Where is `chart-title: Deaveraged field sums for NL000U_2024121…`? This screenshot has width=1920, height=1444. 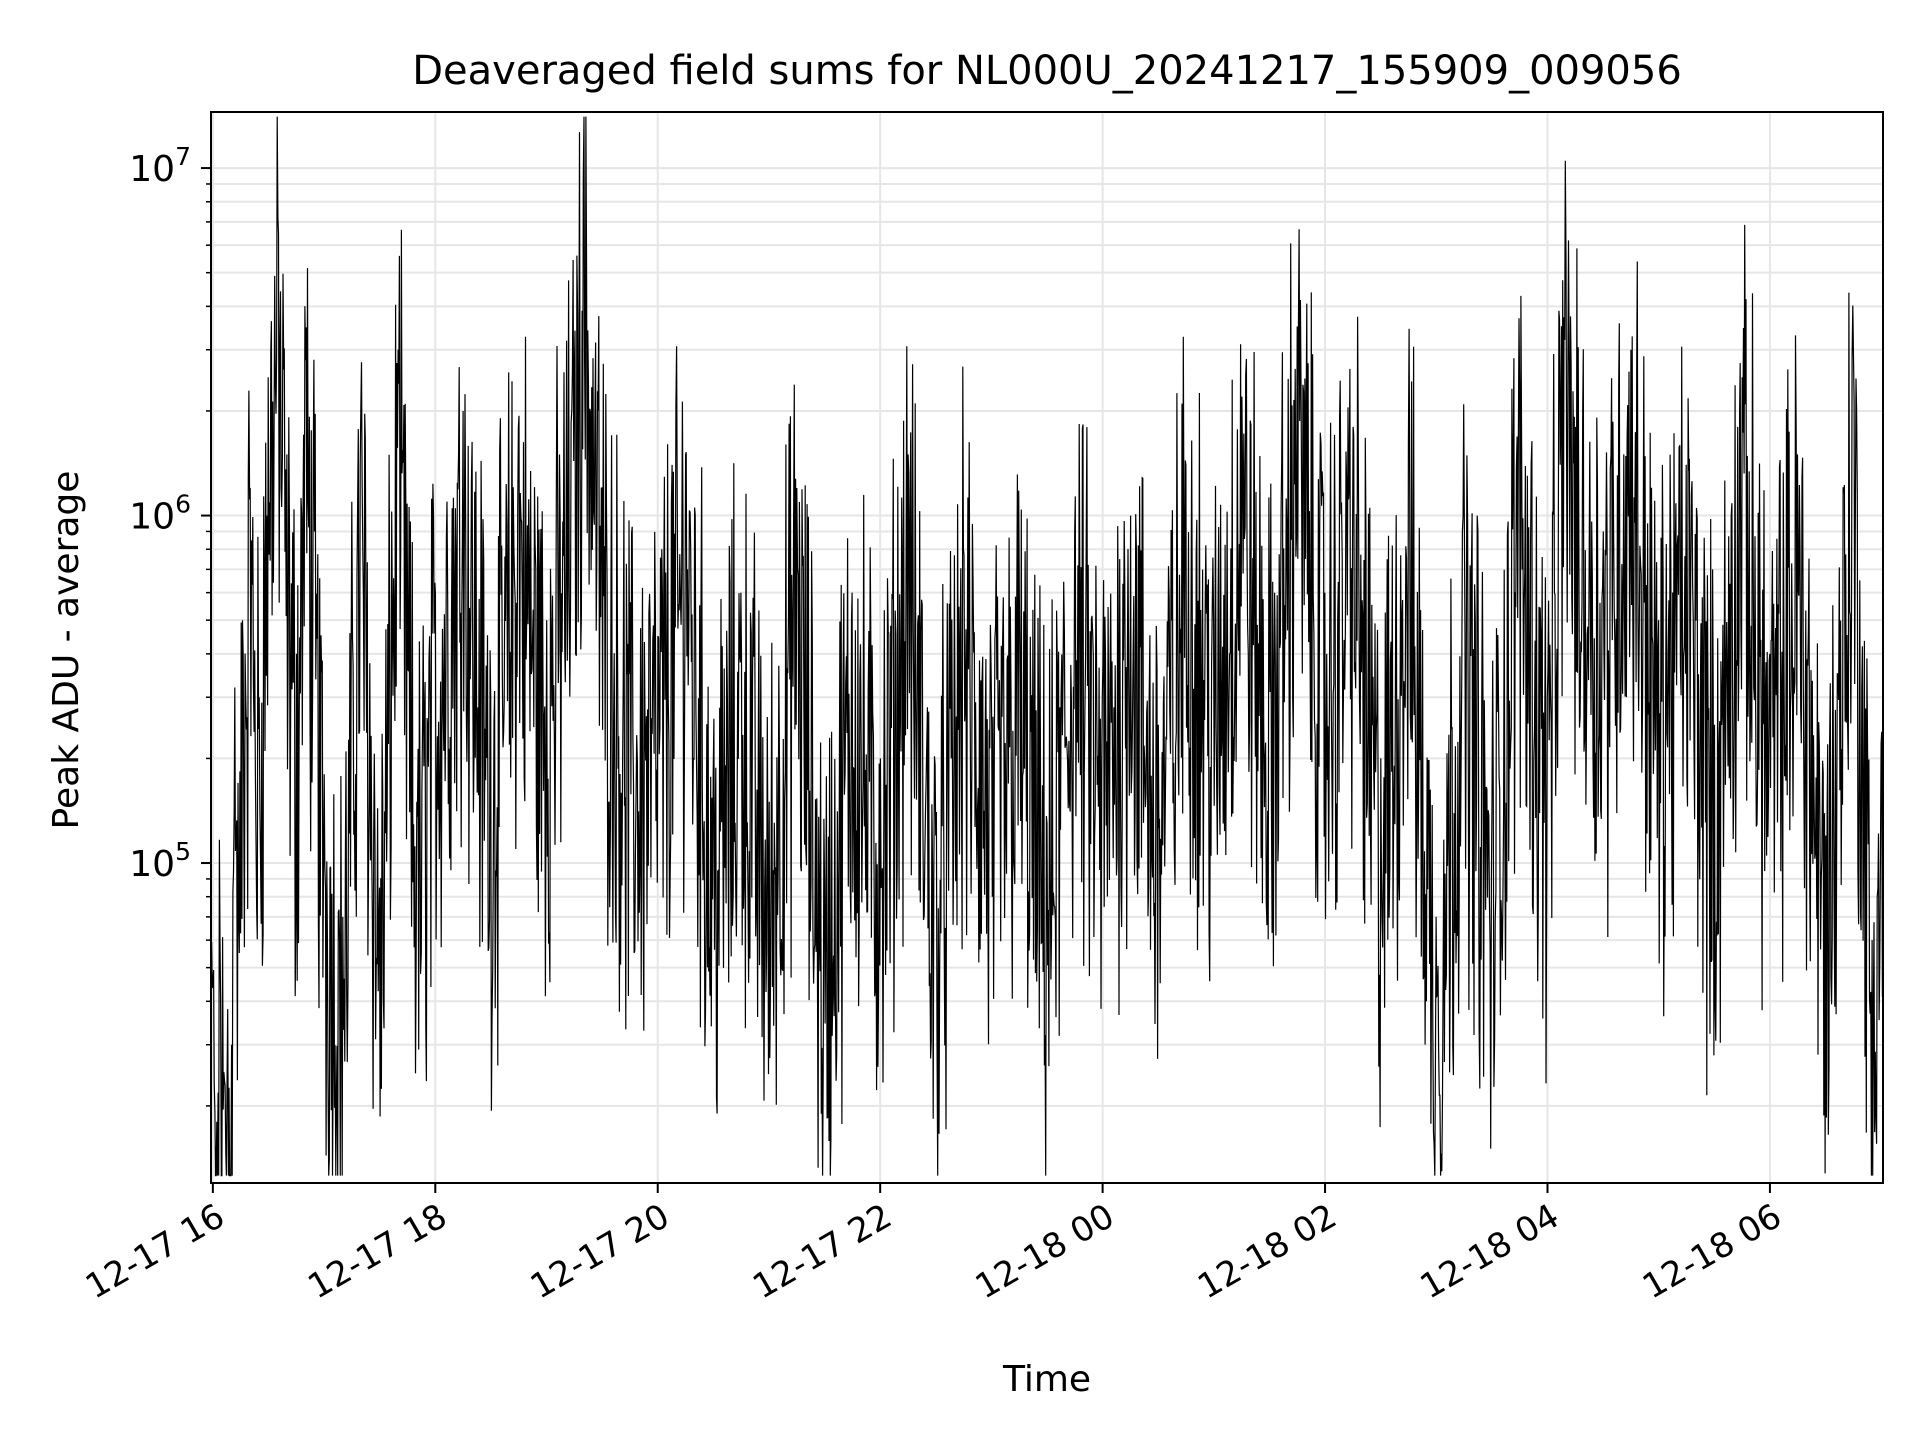 chart-title: Deaveraged field sums for NL000U_2024121… is located at coordinates (1047, 71).